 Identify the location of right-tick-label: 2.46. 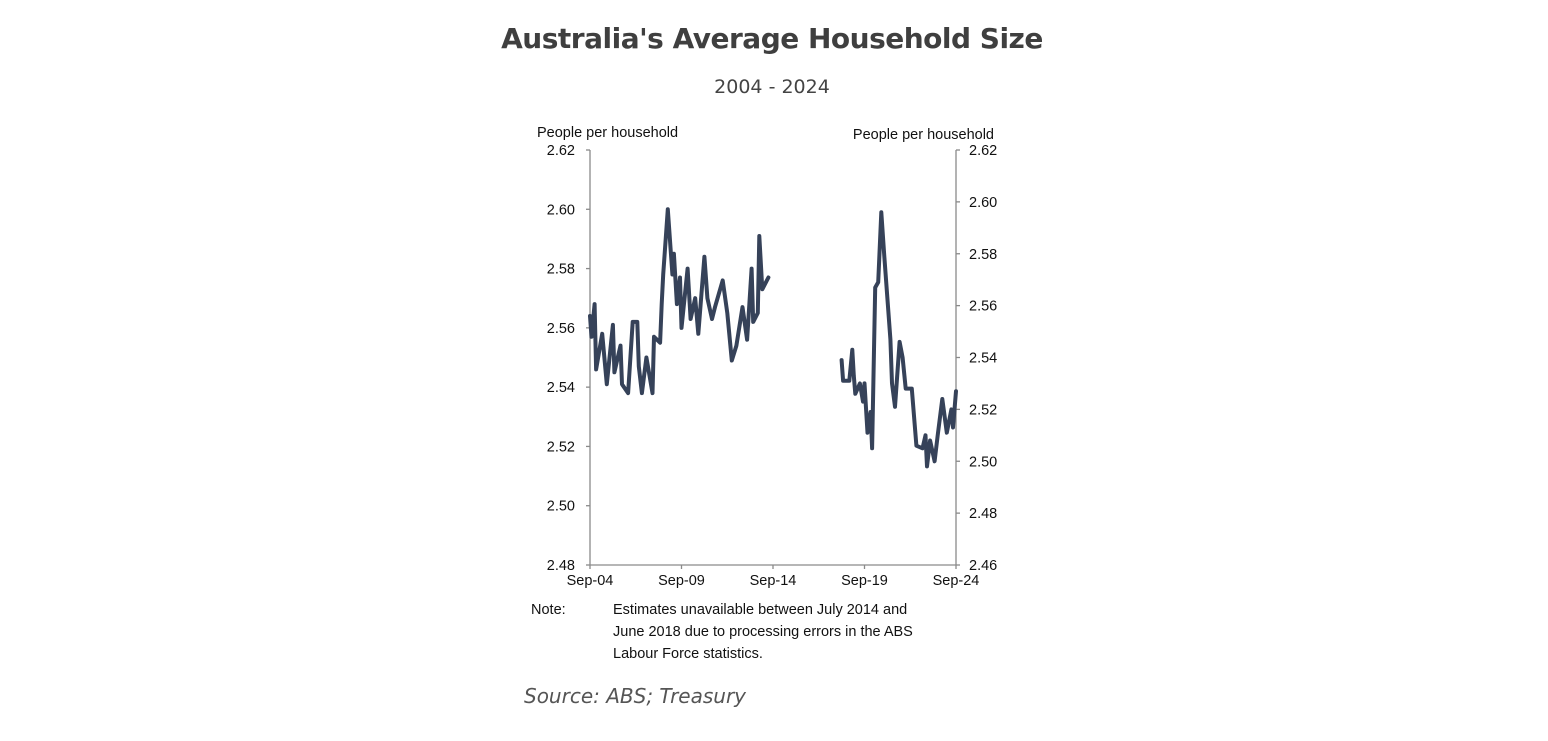
(983, 566).